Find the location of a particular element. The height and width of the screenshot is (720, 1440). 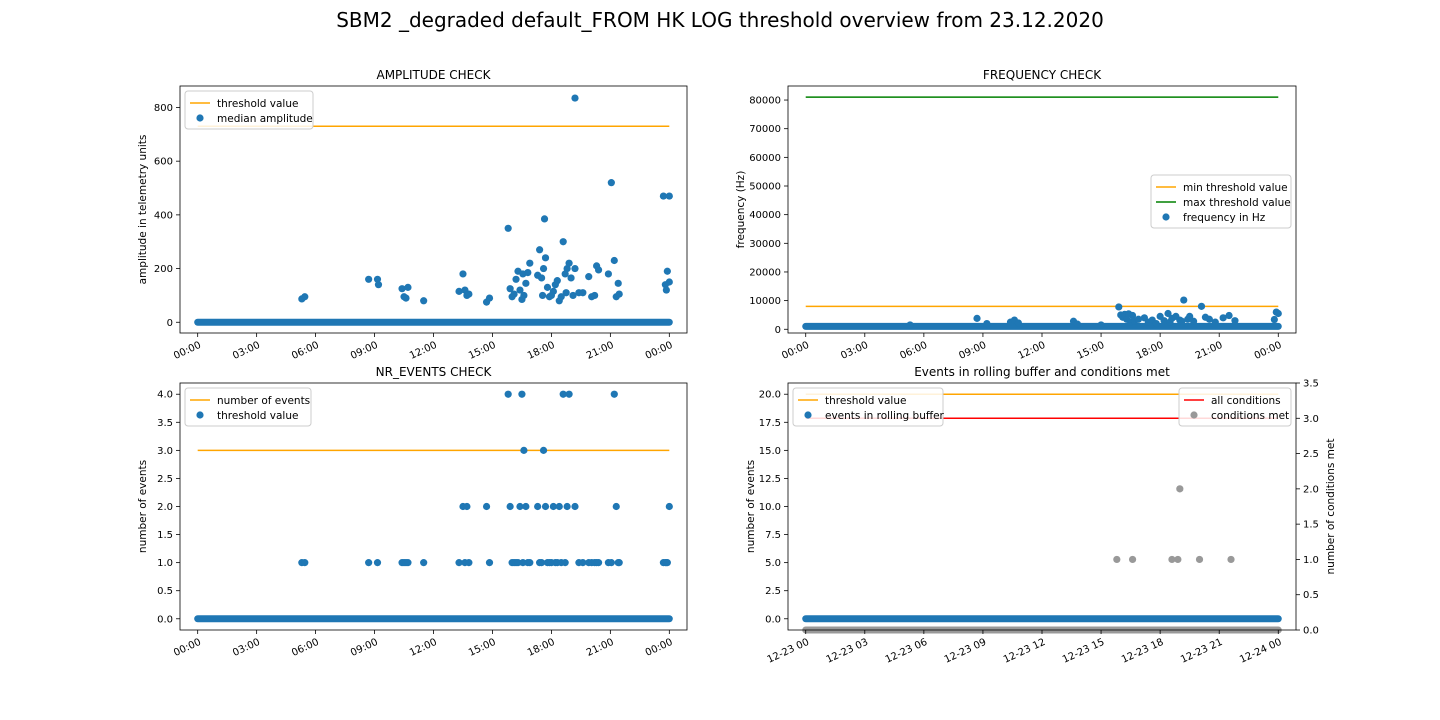

frequency-check-legend-label: max threshold value is located at coordinates (1237, 203).